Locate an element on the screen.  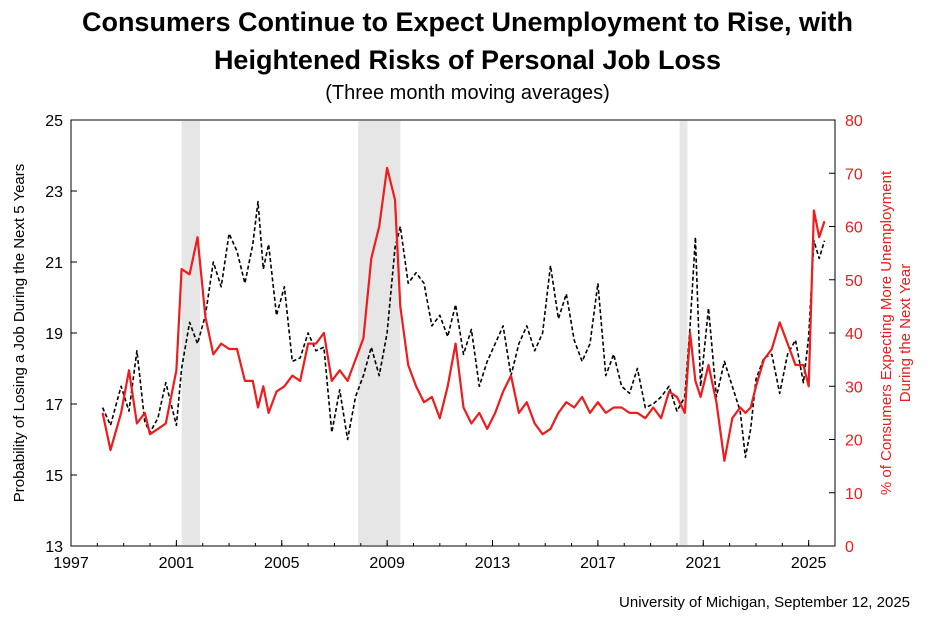
right-axis-label-line2: During the Next Year is located at coordinates (905, 333).